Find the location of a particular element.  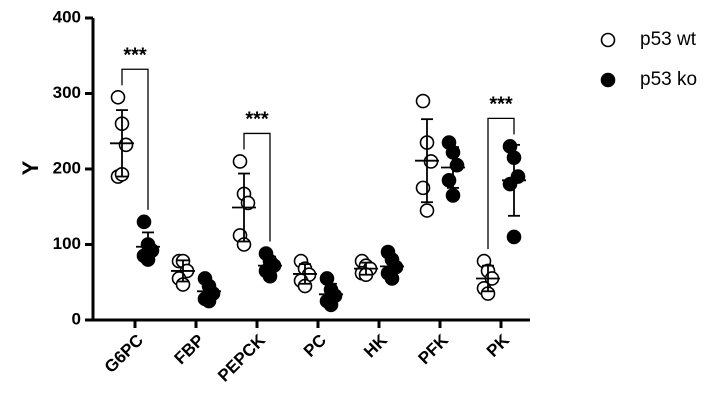

y-tick-label: 0 is located at coordinates (76, 318).